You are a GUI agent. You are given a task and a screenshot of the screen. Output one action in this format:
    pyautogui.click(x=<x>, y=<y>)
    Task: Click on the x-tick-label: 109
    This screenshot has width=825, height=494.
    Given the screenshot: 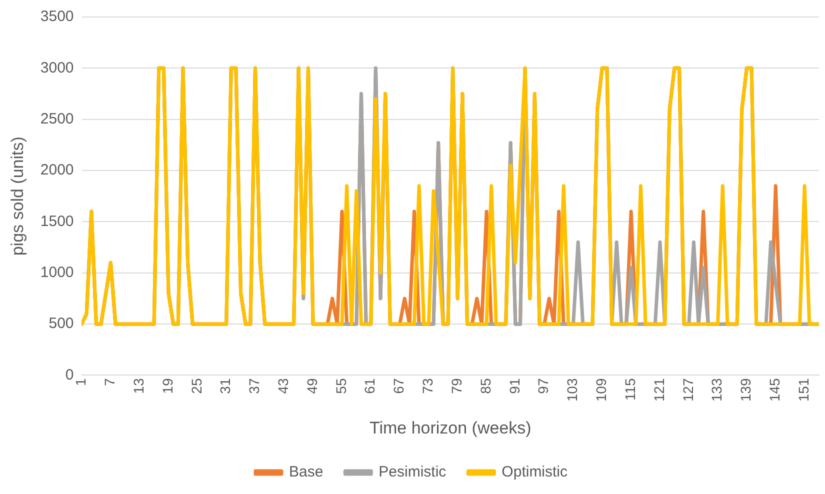 What is the action you would take?
    pyautogui.click(x=601, y=390)
    